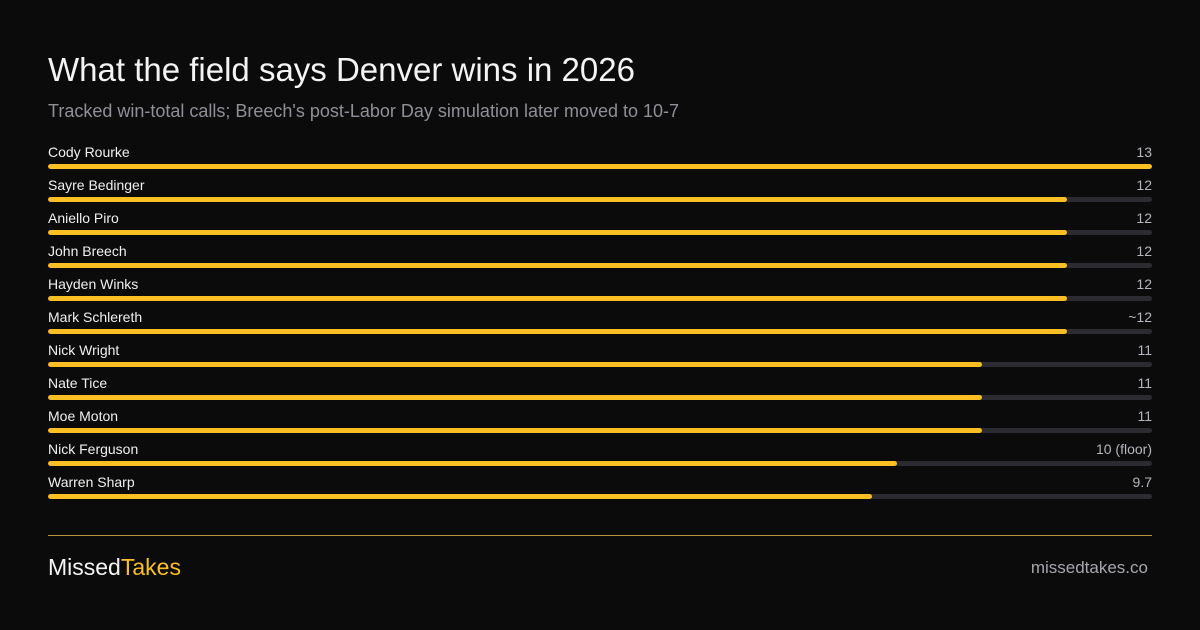 The height and width of the screenshot is (630, 1200). What do you see at coordinates (84, 567) in the screenshot?
I see `brand-logo-missed: Missed` at bounding box center [84, 567].